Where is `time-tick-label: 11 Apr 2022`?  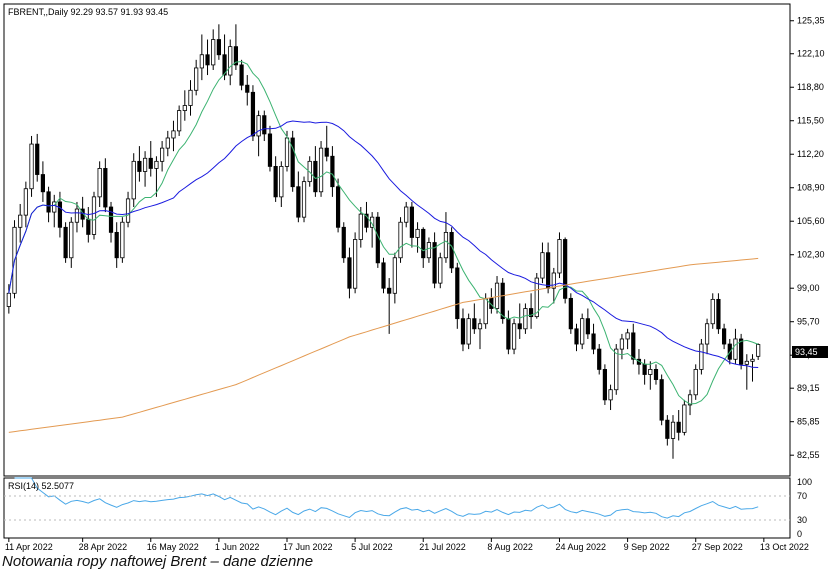 time-tick-label: 11 Apr 2022 is located at coordinates (29, 547).